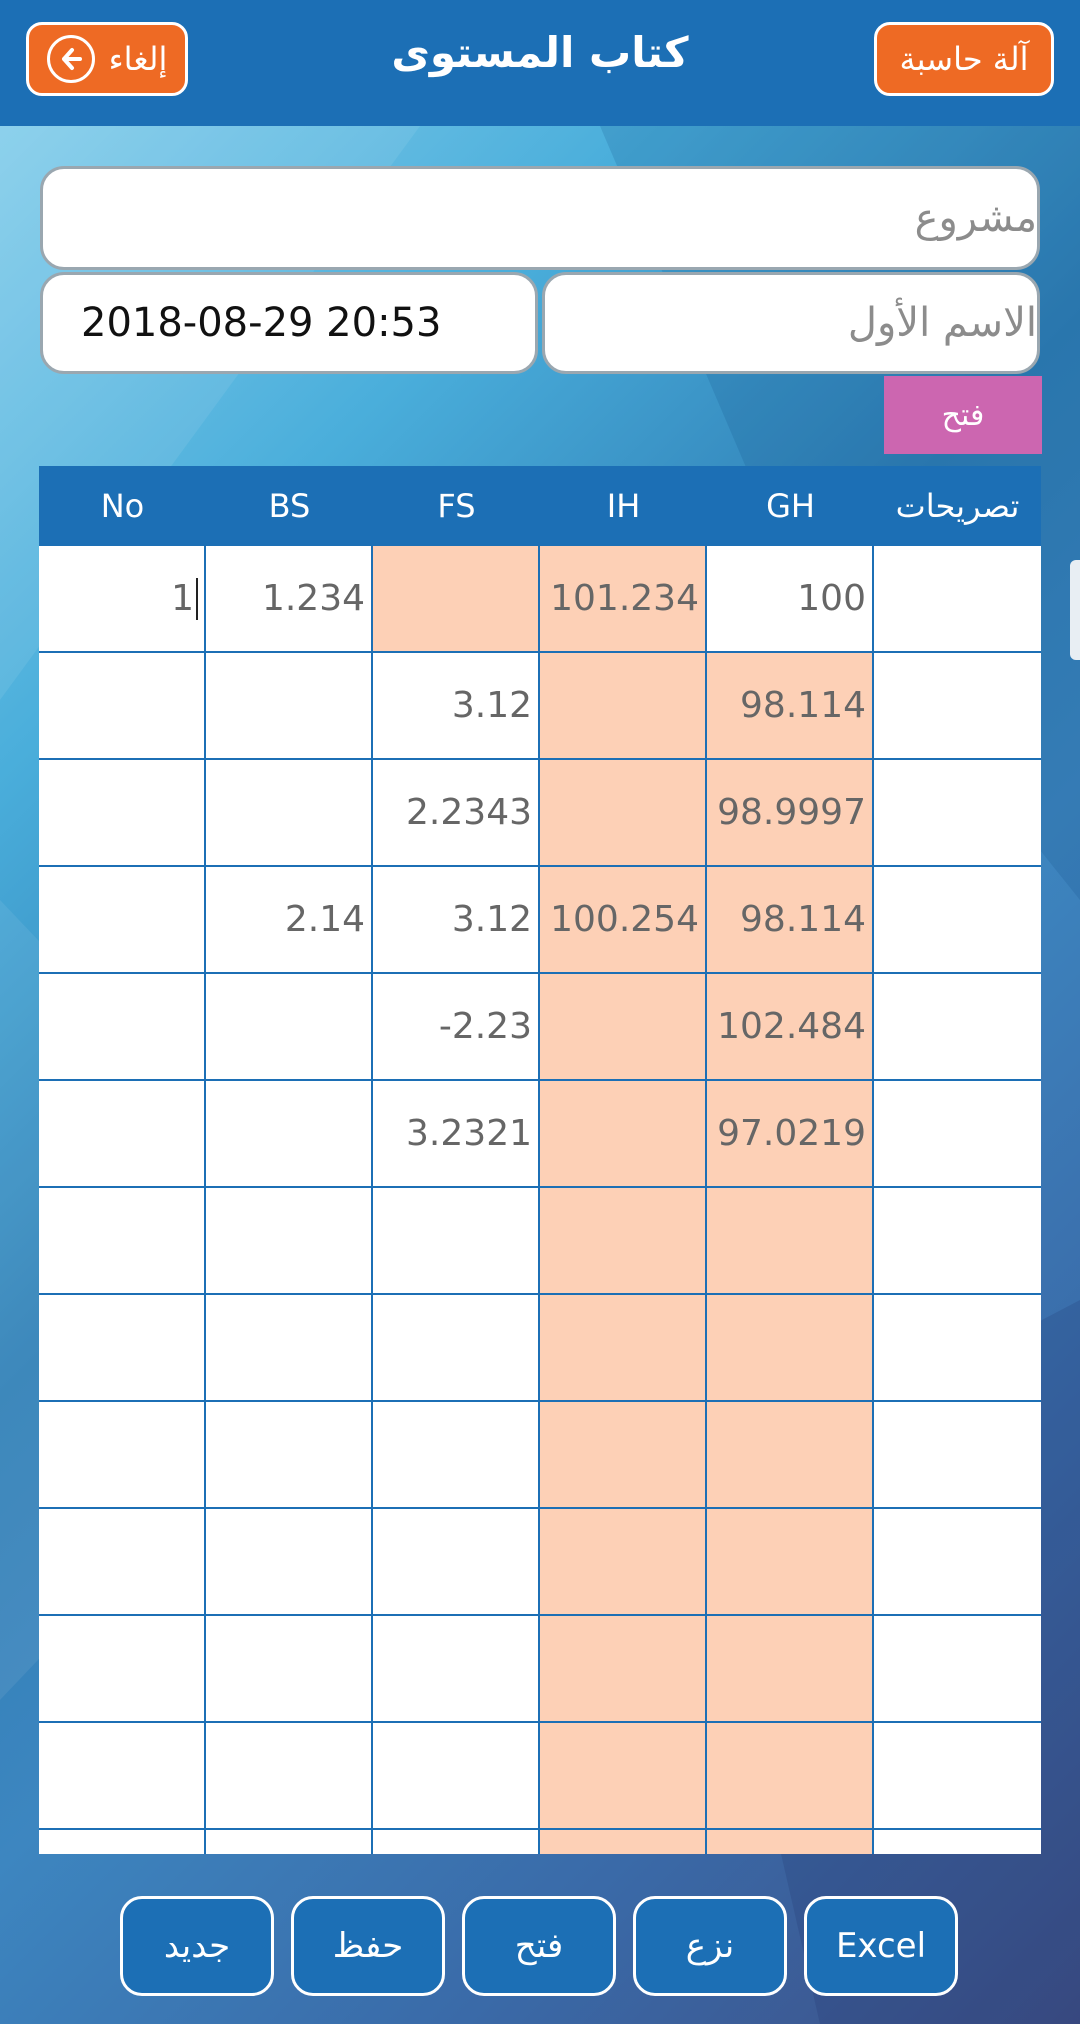  Describe the element at coordinates (803, 705) in the screenshot. I see `cell-value: 98.114` at that location.